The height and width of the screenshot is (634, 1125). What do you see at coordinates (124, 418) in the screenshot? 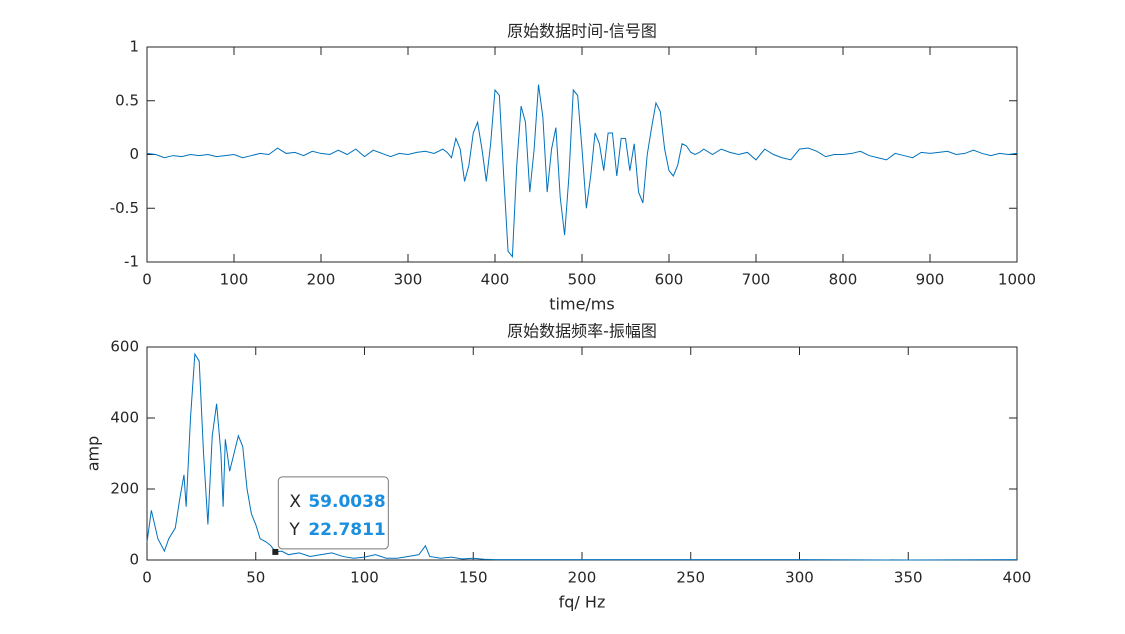
I see `y-tick-label: 400` at bounding box center [124, 418].